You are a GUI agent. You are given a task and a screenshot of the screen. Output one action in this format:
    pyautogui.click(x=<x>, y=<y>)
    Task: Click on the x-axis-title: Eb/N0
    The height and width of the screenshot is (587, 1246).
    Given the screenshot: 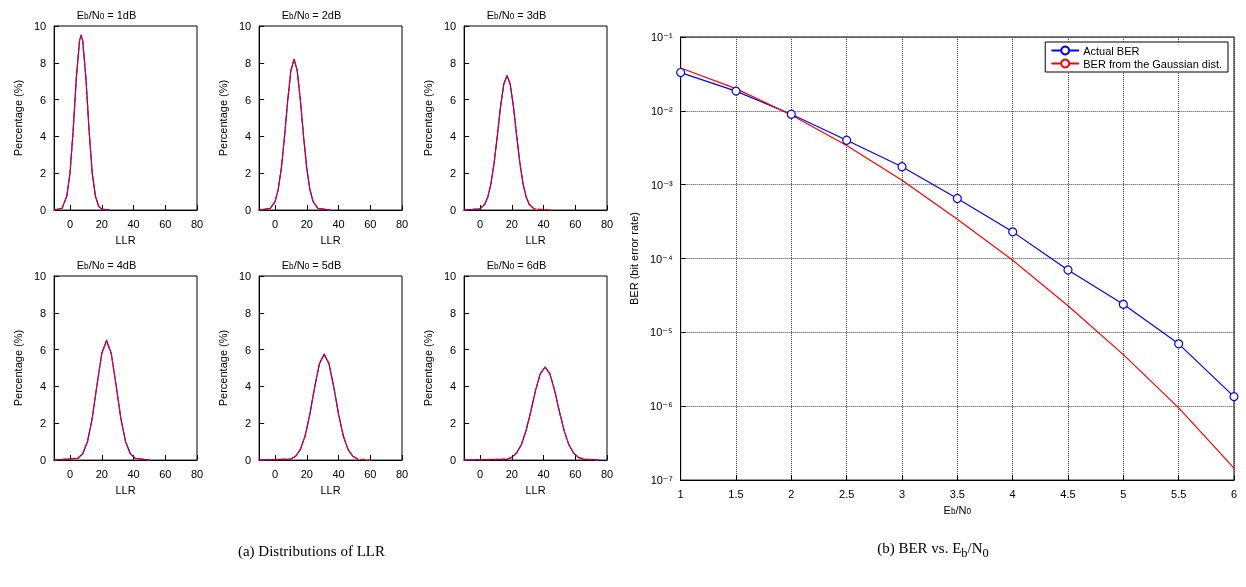 What is the action you would take?
    pyautogui.click(x=957, y=509)
    